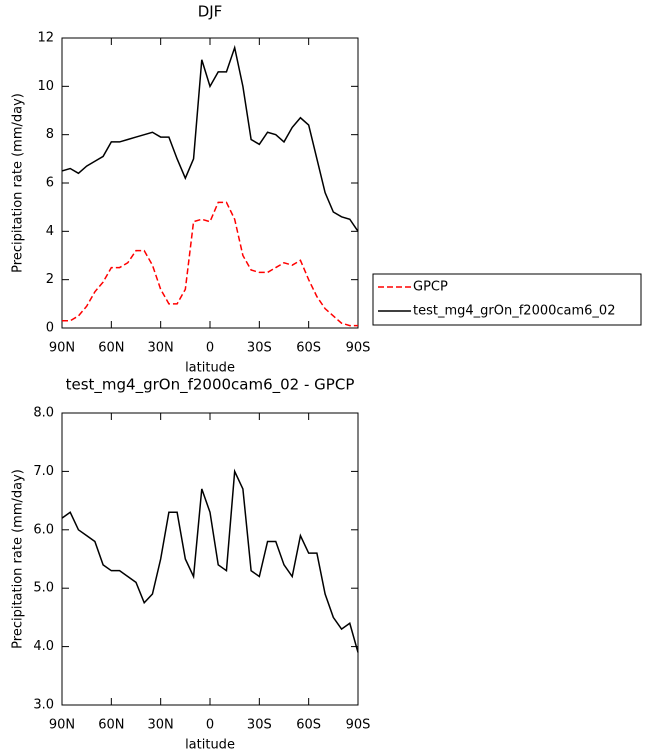  I want to click on y-tick-label: 4.0, so click(43, 646).